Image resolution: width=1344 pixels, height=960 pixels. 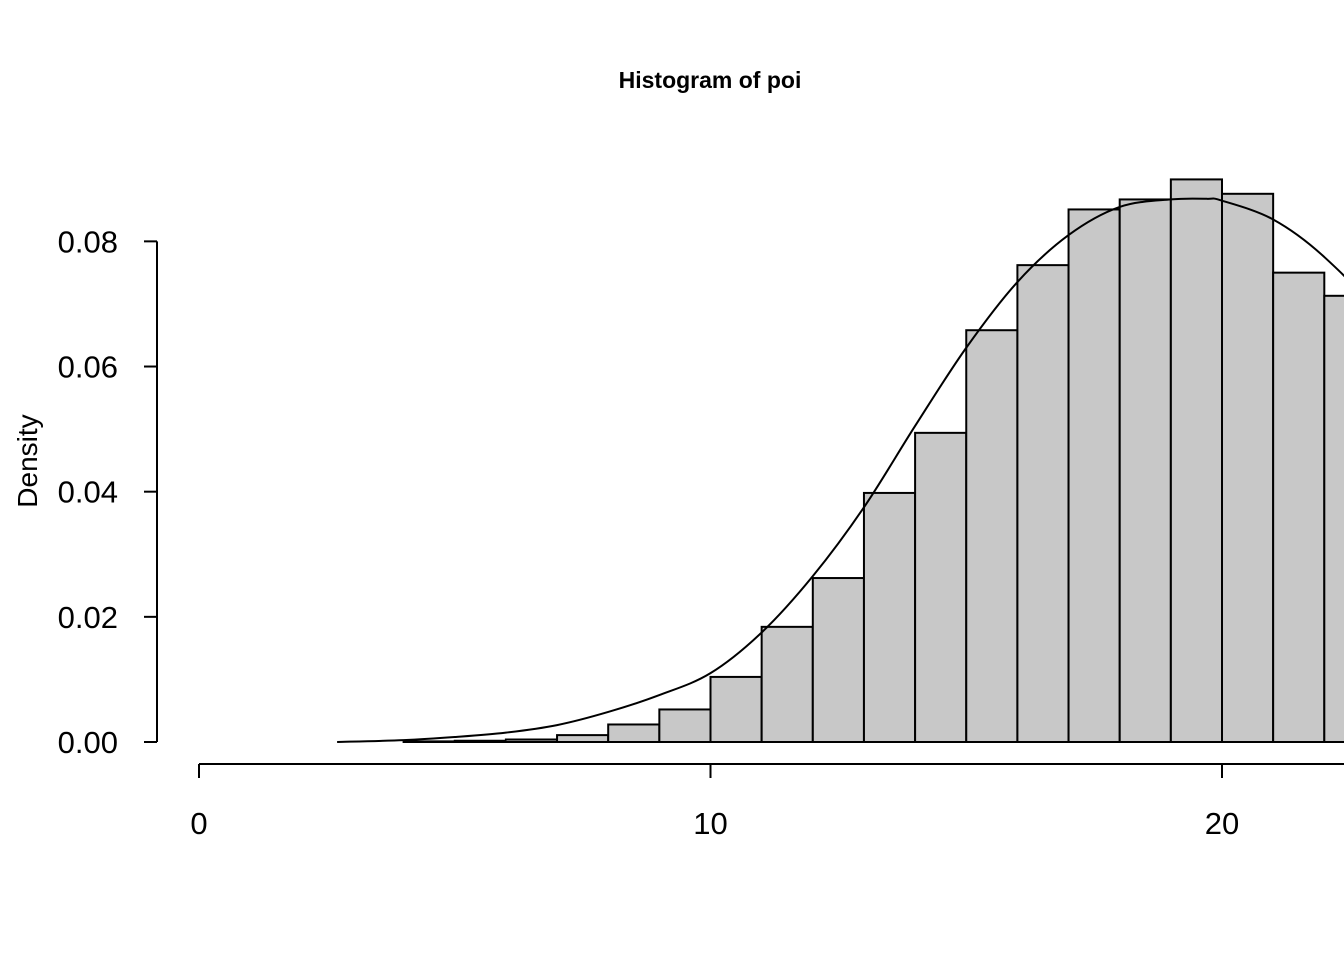 I want to click on y-tick-label: 0.06, so click(x=88, y=367).